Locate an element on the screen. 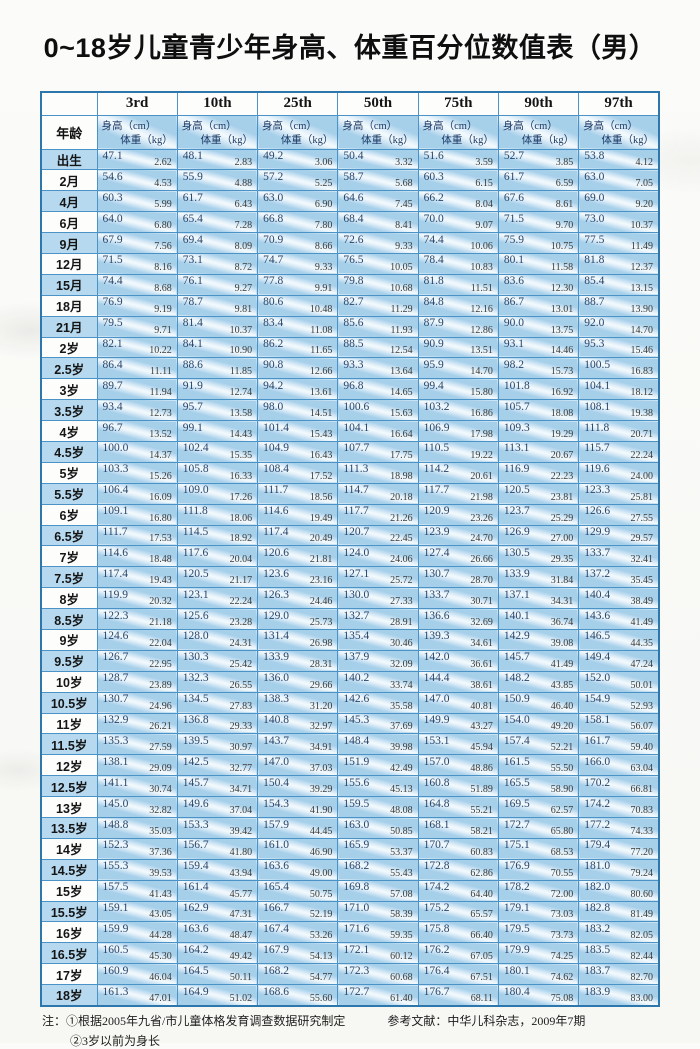 The width and height of the screenshot is (700, 1049). height-value: 101.4 is located at coordinates (276, 427).